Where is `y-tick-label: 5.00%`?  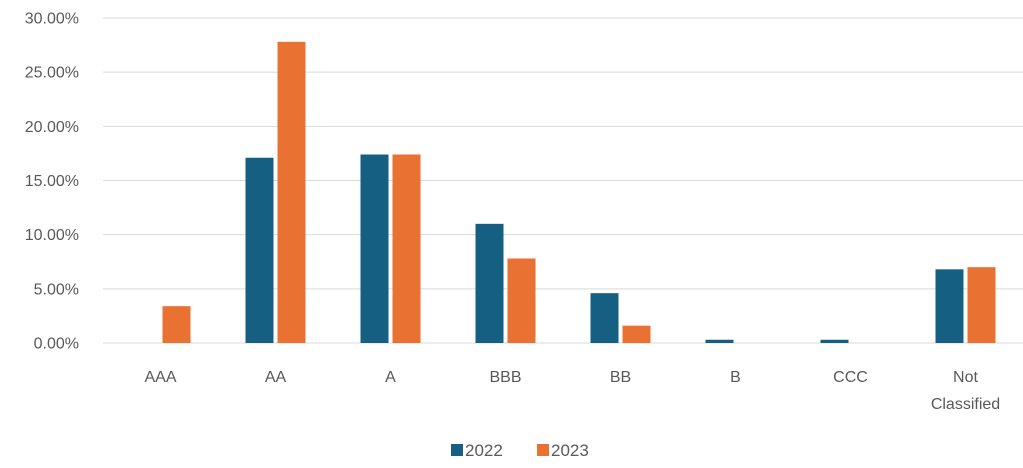 y-tick-label: 5.00% is located at coordinates (56, 289).